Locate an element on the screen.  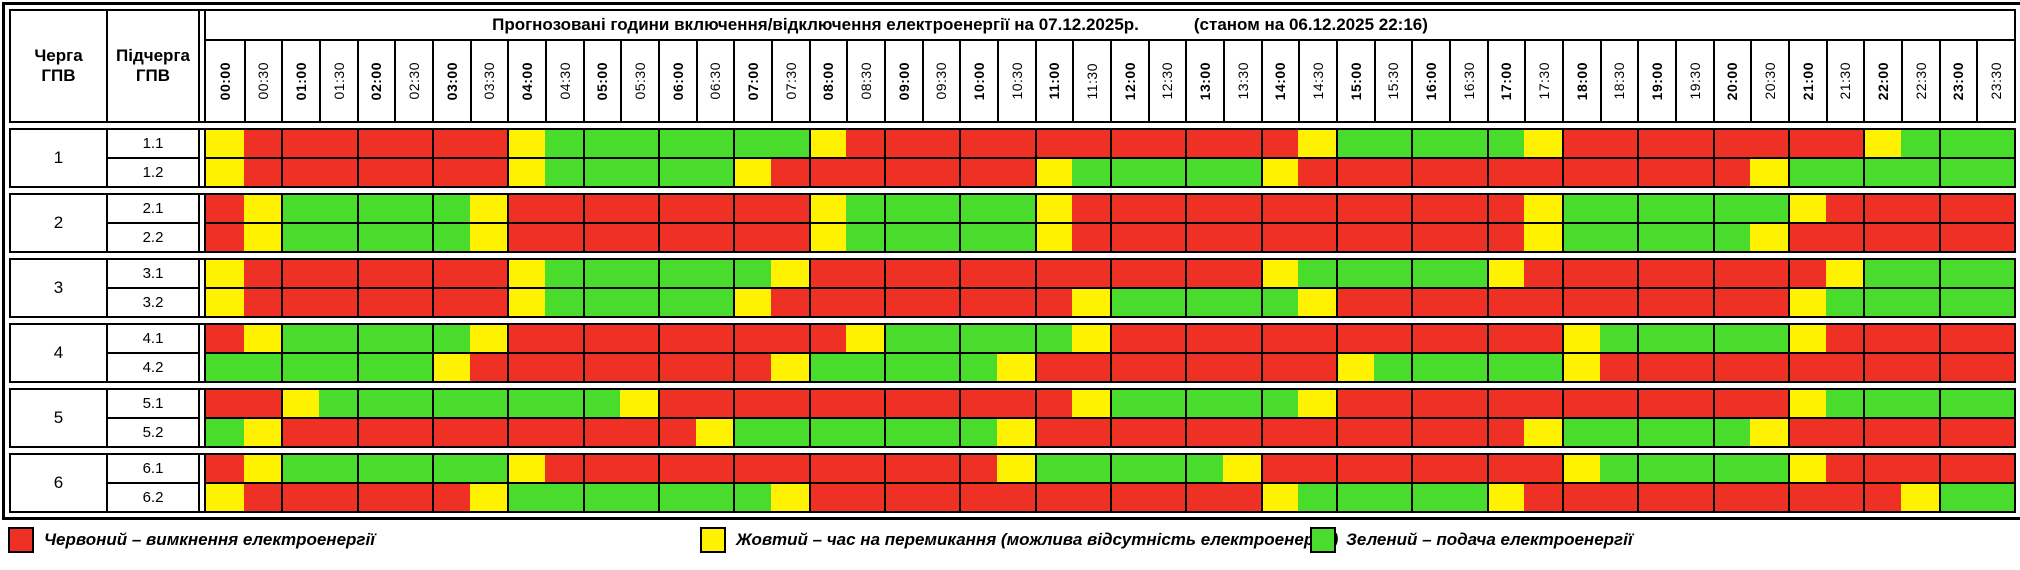
schedule-cell-4.1-15:00 is located at coordinates (1355, 338).